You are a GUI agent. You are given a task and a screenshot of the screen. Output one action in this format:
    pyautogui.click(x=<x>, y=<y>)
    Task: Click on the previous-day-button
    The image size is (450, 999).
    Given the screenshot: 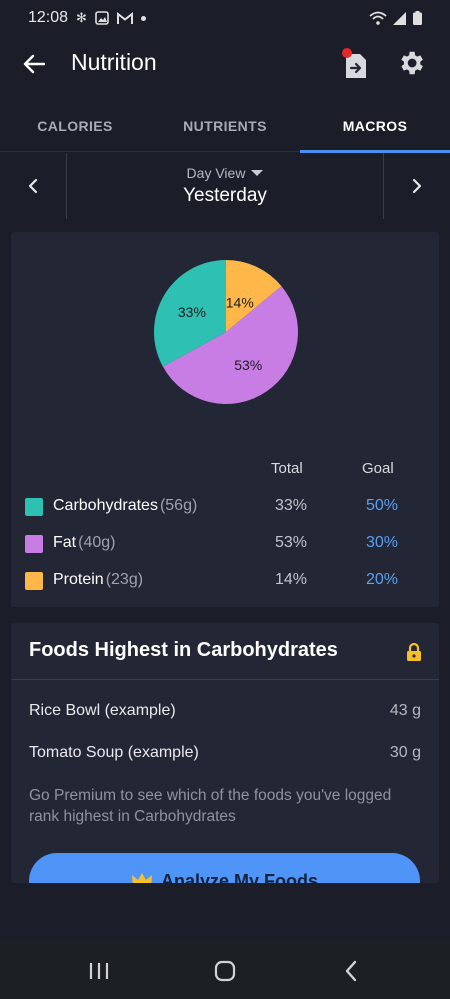 What is the action you would take?
    pyautogui.click(x=33, y=186)
    